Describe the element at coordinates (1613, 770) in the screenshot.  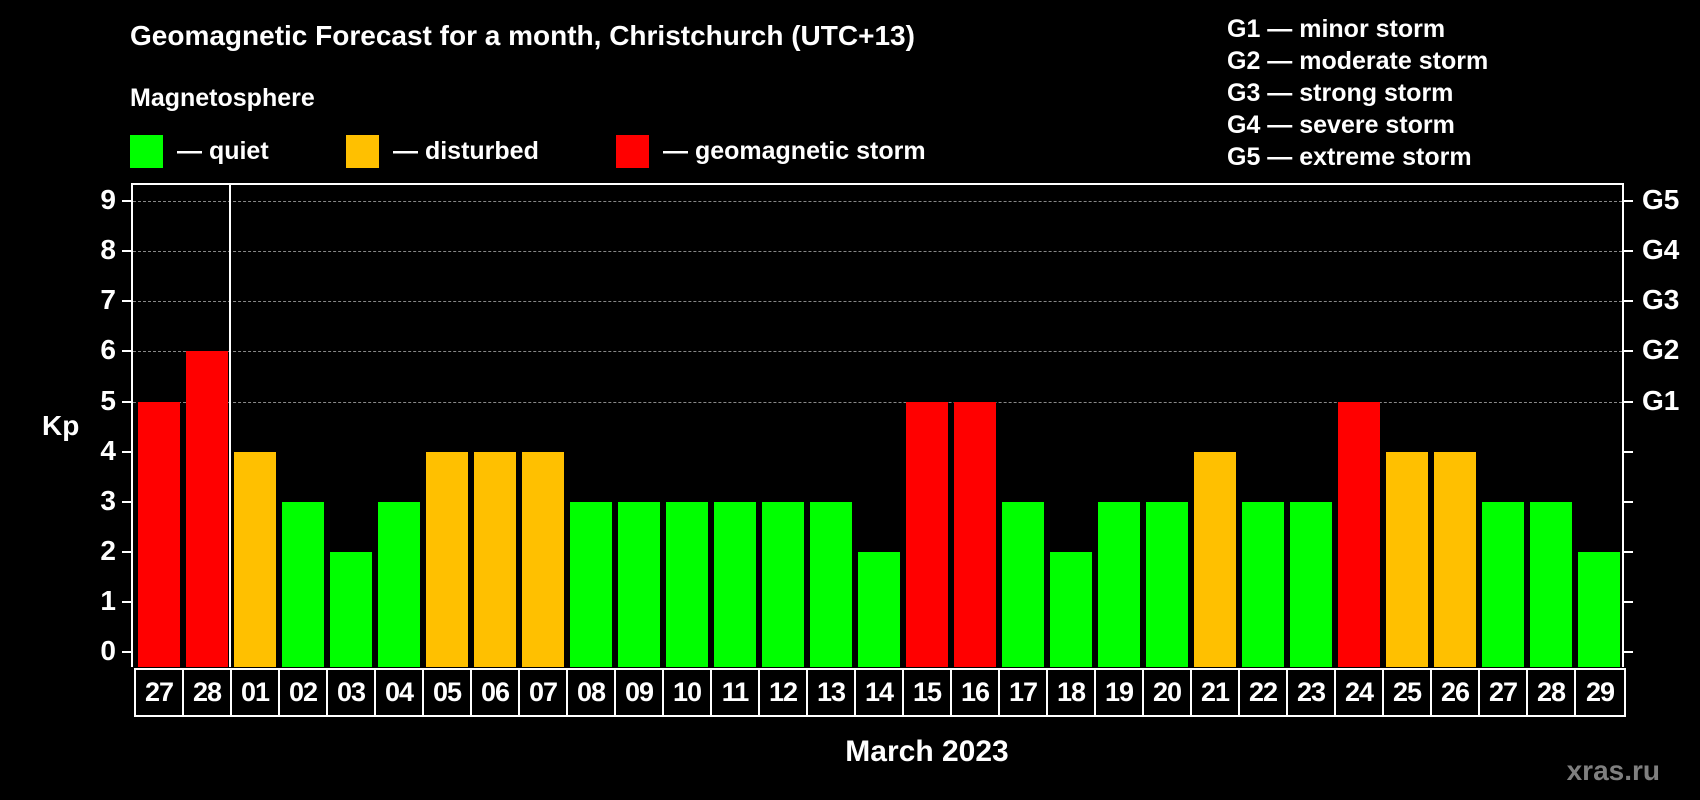
I see `watermark: xras.ru` at that location.